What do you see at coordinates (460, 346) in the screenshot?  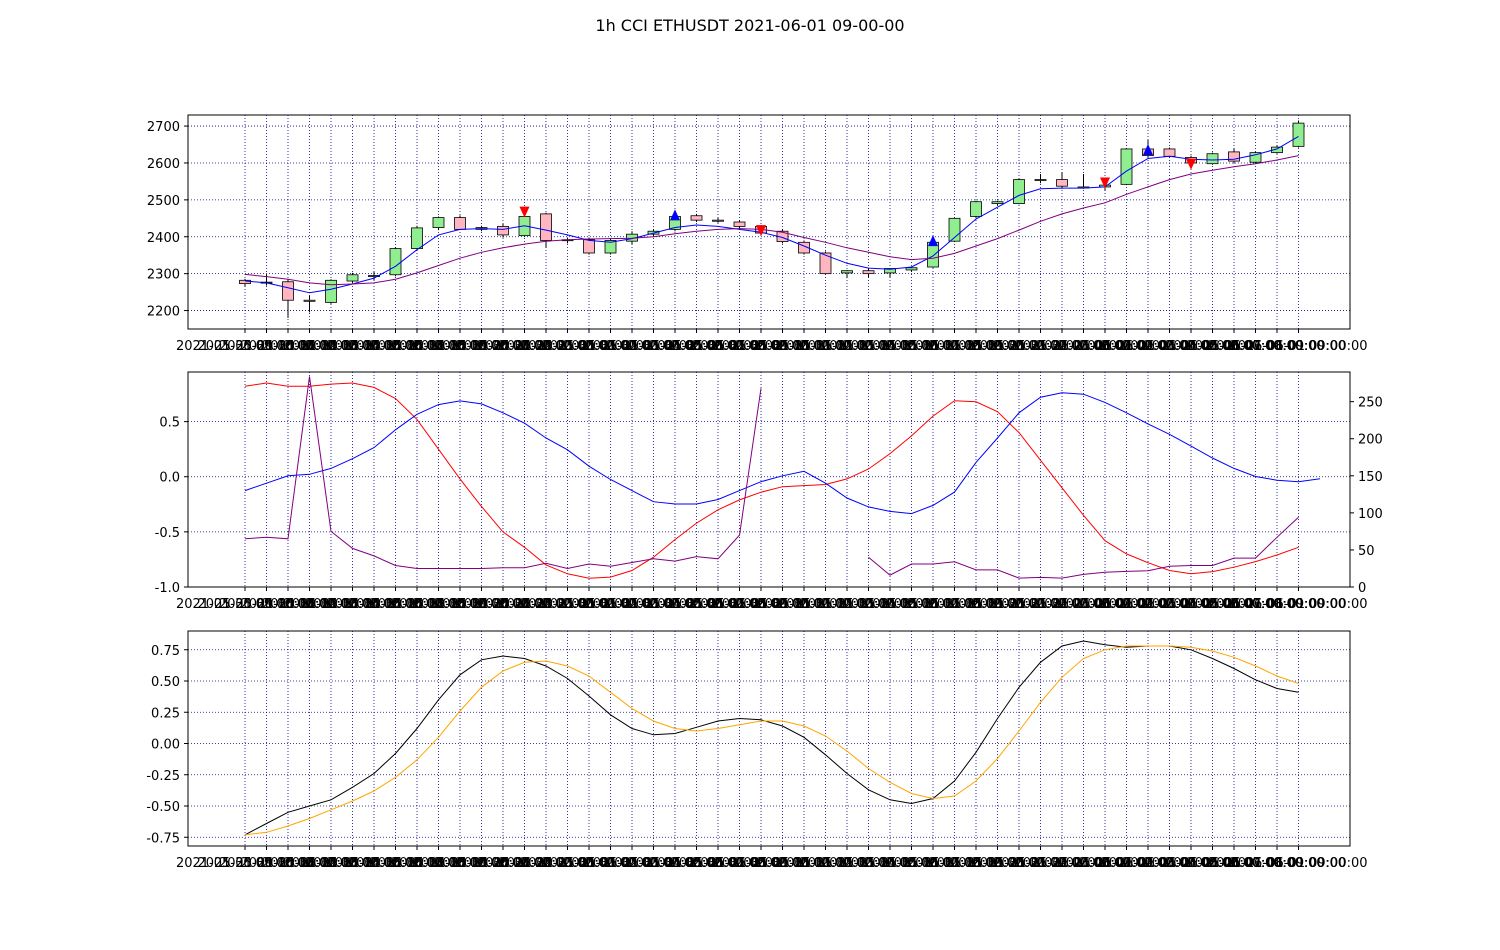 I see `x-tick-label: 2021-05-30 19:00:00` at bounding box center [460, 346].